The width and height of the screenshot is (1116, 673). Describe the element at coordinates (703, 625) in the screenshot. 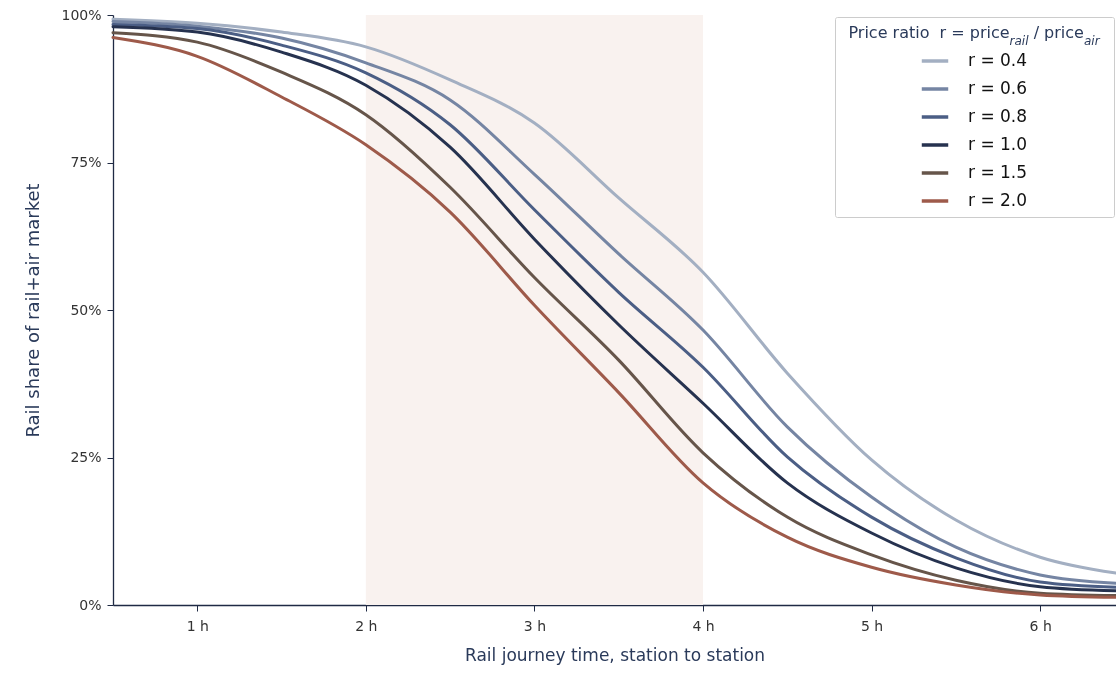

I see `x-tick-label: 4 h` at that location.